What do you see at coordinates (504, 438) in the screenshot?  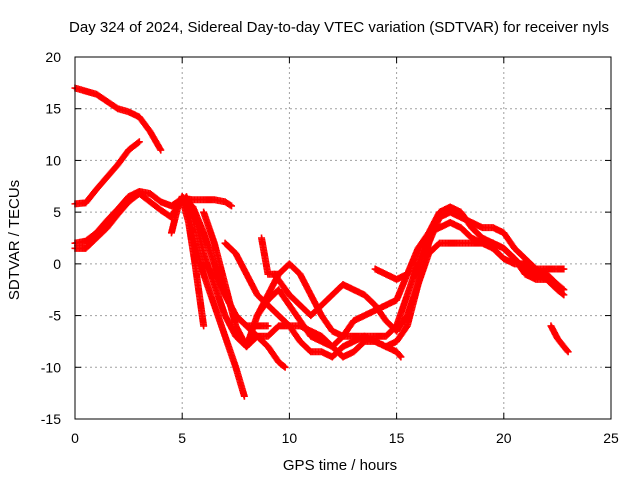 I see `x-tick-label: 20` at bounding box center [504, 438].